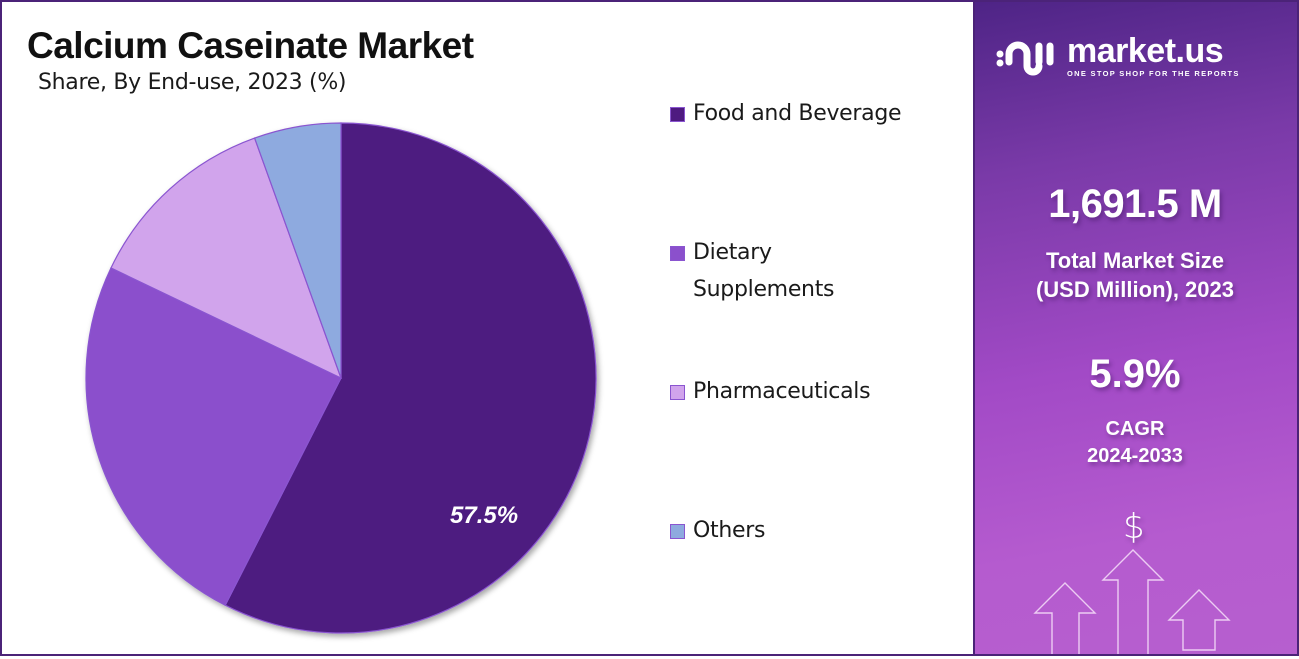  Describe the element at coordinates (677, 114) in the screenshot. I see `legend-swatch-food-and-beverage` at that location.